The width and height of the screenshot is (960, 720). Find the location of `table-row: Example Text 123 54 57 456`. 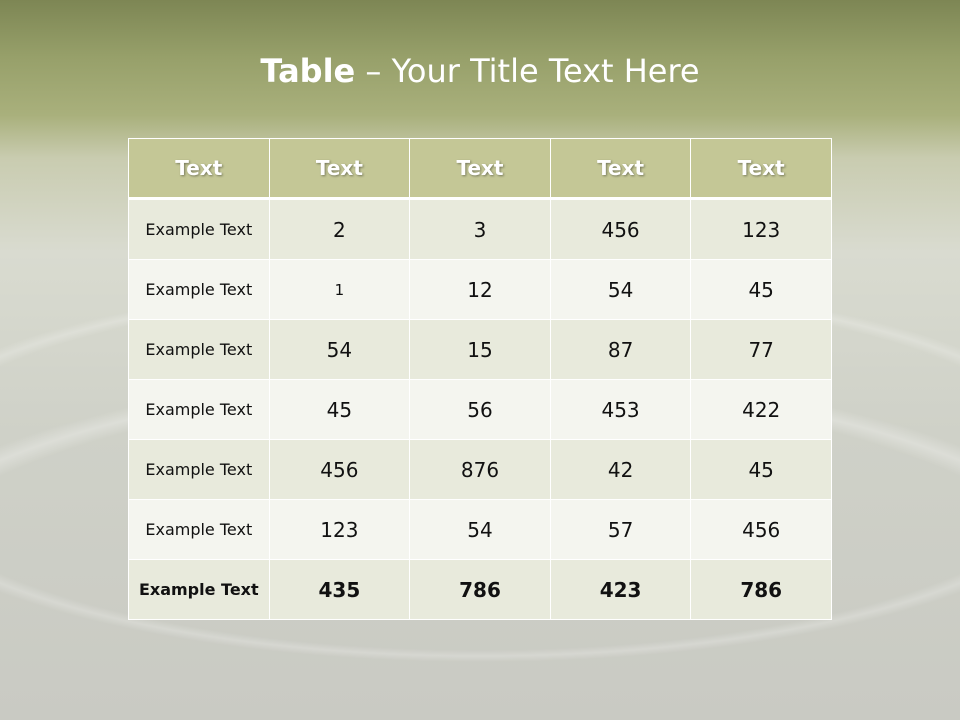

table-row: Example Text 123 54 57 456 is located at coordinates (480, 529).